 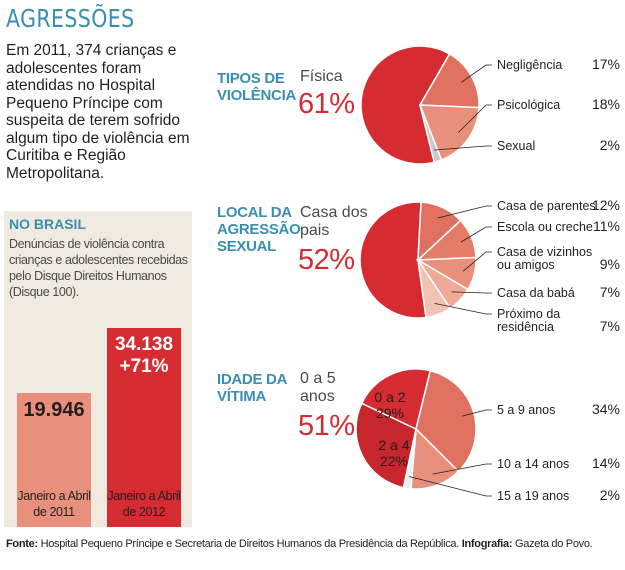 I want to click on local-label-casa-de-vizinhos-ou-amigos: Casa de vizinhos, so click(x=544, y=252).